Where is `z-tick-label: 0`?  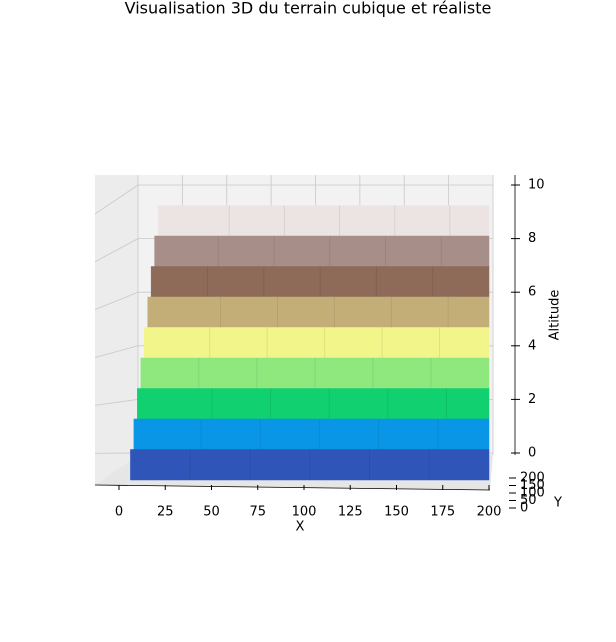 z-tick-label: 0 is located at coordinates (532, 453).